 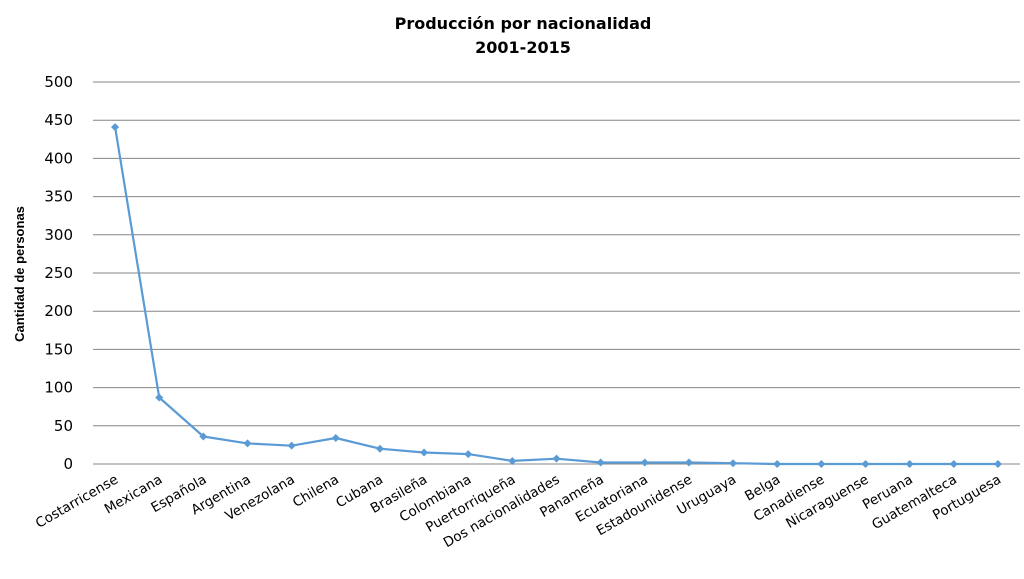 What do you see at coordinates (58, 82) in the screenshot?
I see `y-tick-label: 500` at bounding box center [58, 82].